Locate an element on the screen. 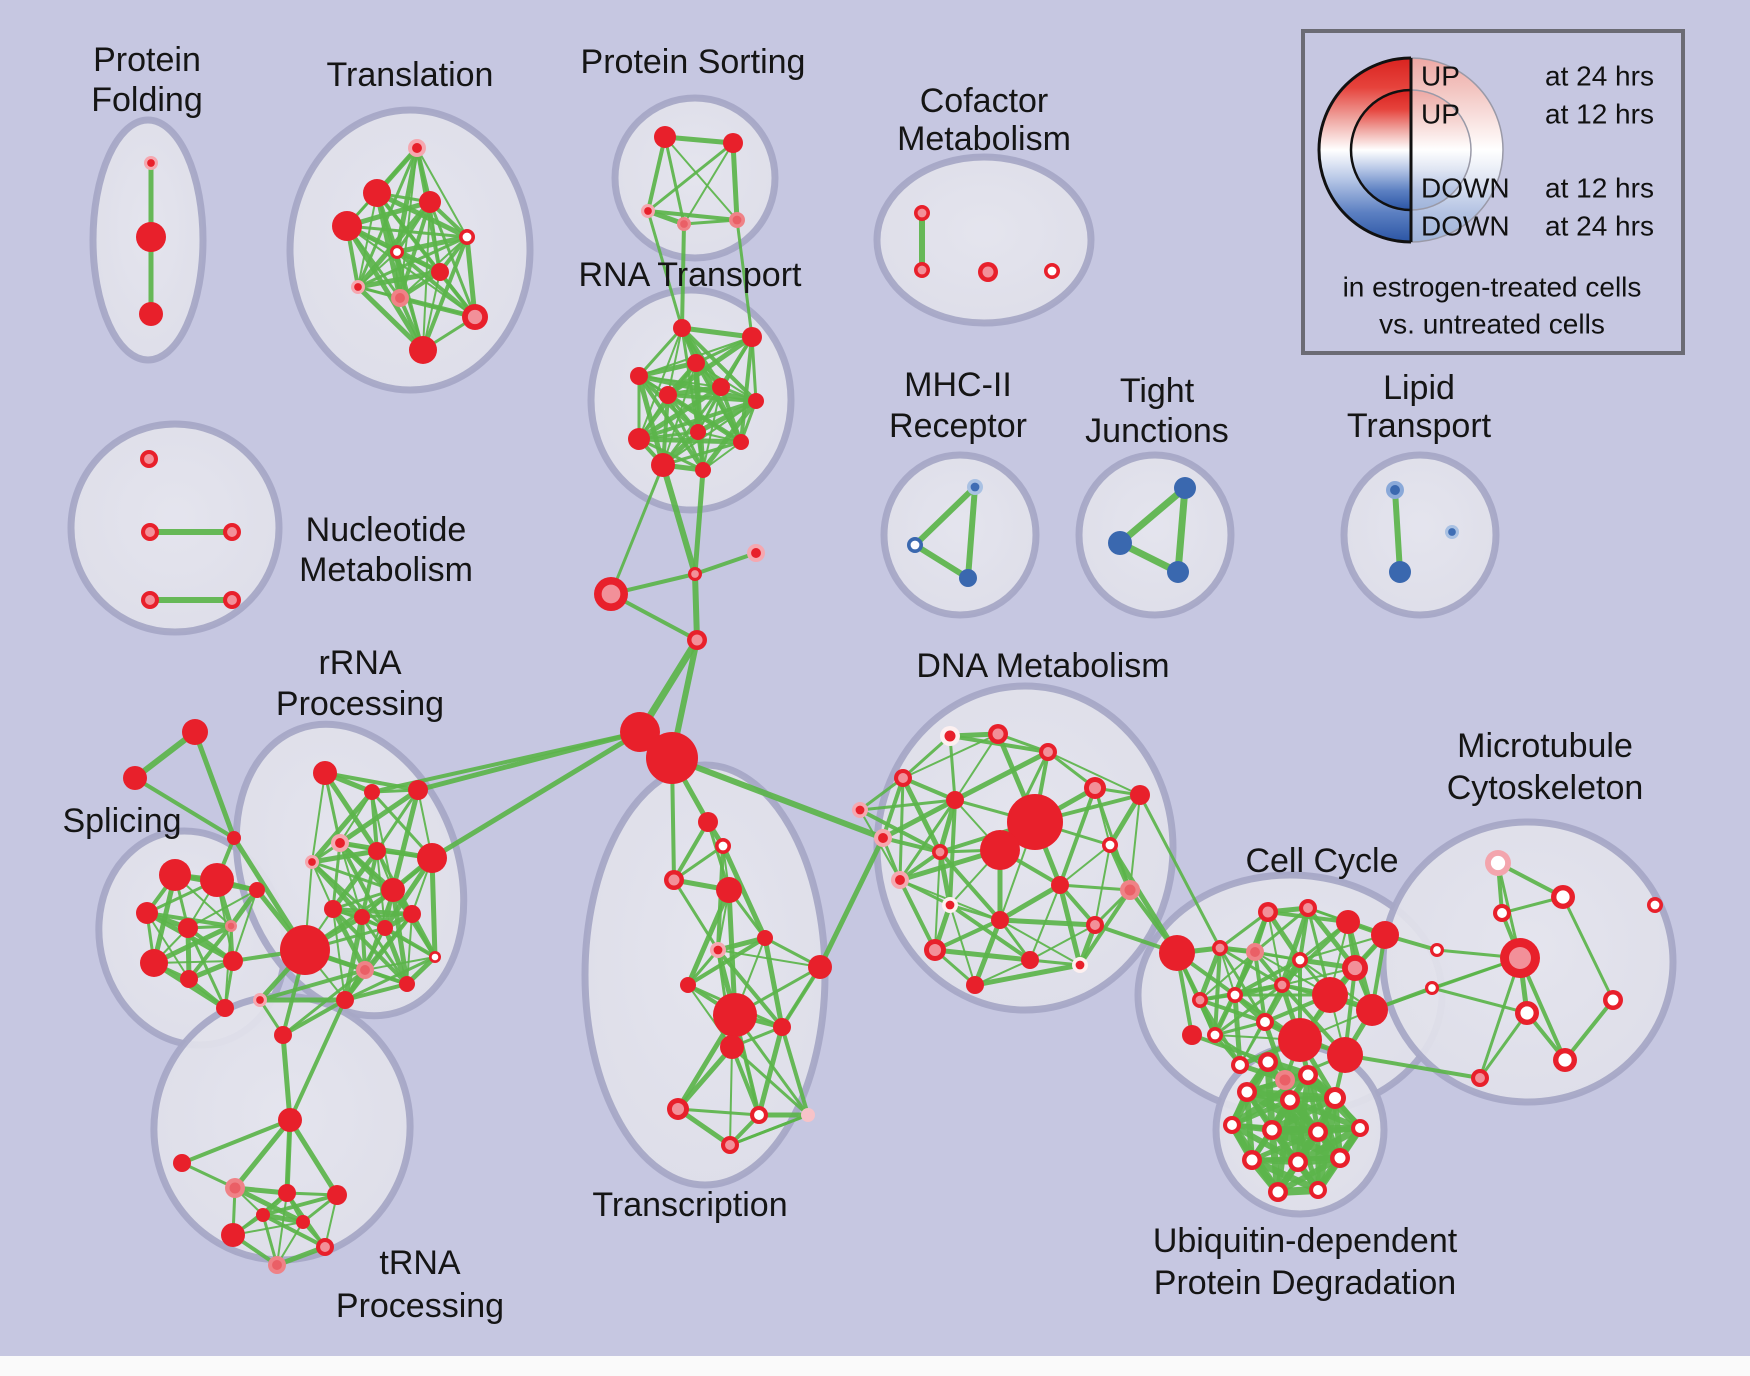 This screenshot has width=1750, height=1376. cluster-ellipse-lipid-transport is located at coordinates (1420, 535).